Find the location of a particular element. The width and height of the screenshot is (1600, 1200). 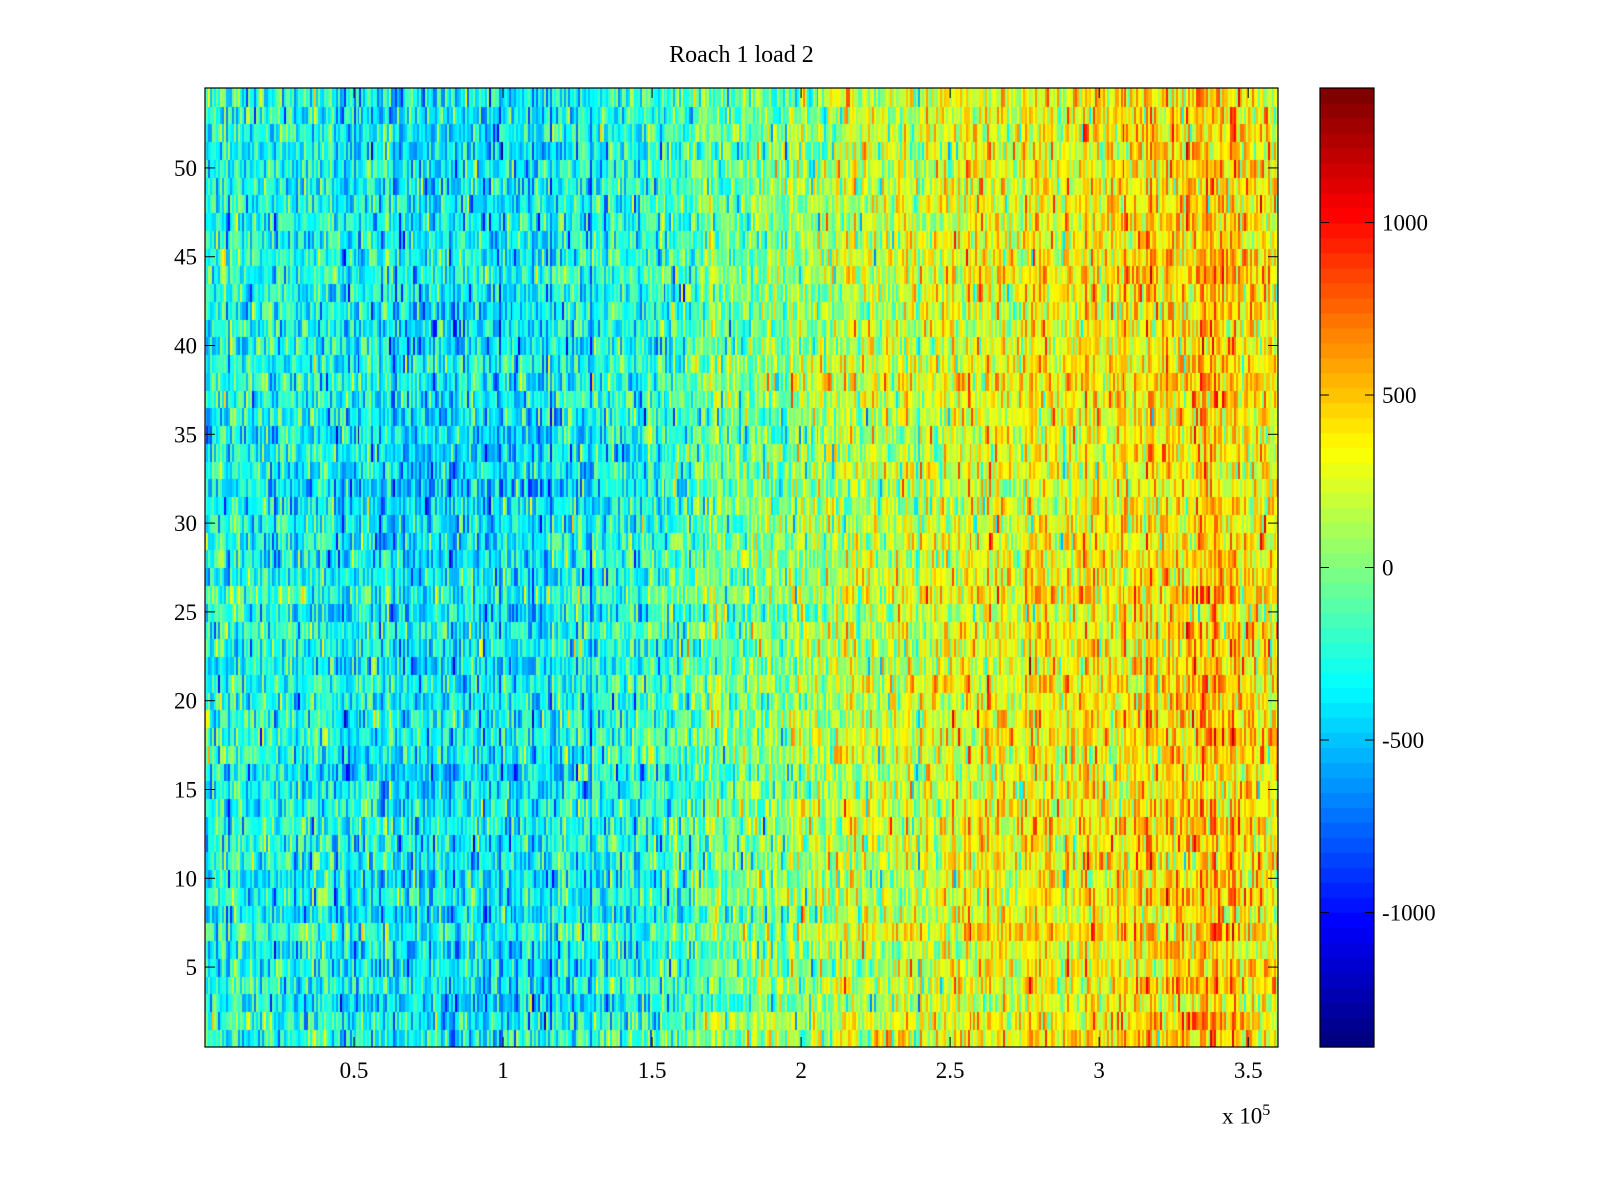

y-tick-label: 5 is located at coordinates (192, 967).